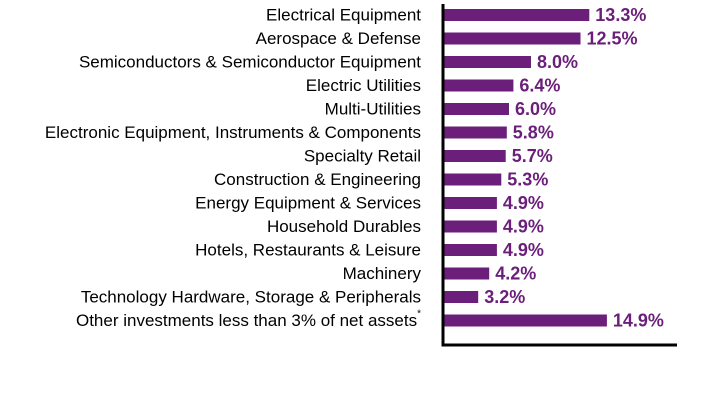 This screenshot has height=408, width=708. What do you see at coordinates (612, 39) in the screenshot?
I see `value-label: 12.5%` at bounding box center [612, 39].